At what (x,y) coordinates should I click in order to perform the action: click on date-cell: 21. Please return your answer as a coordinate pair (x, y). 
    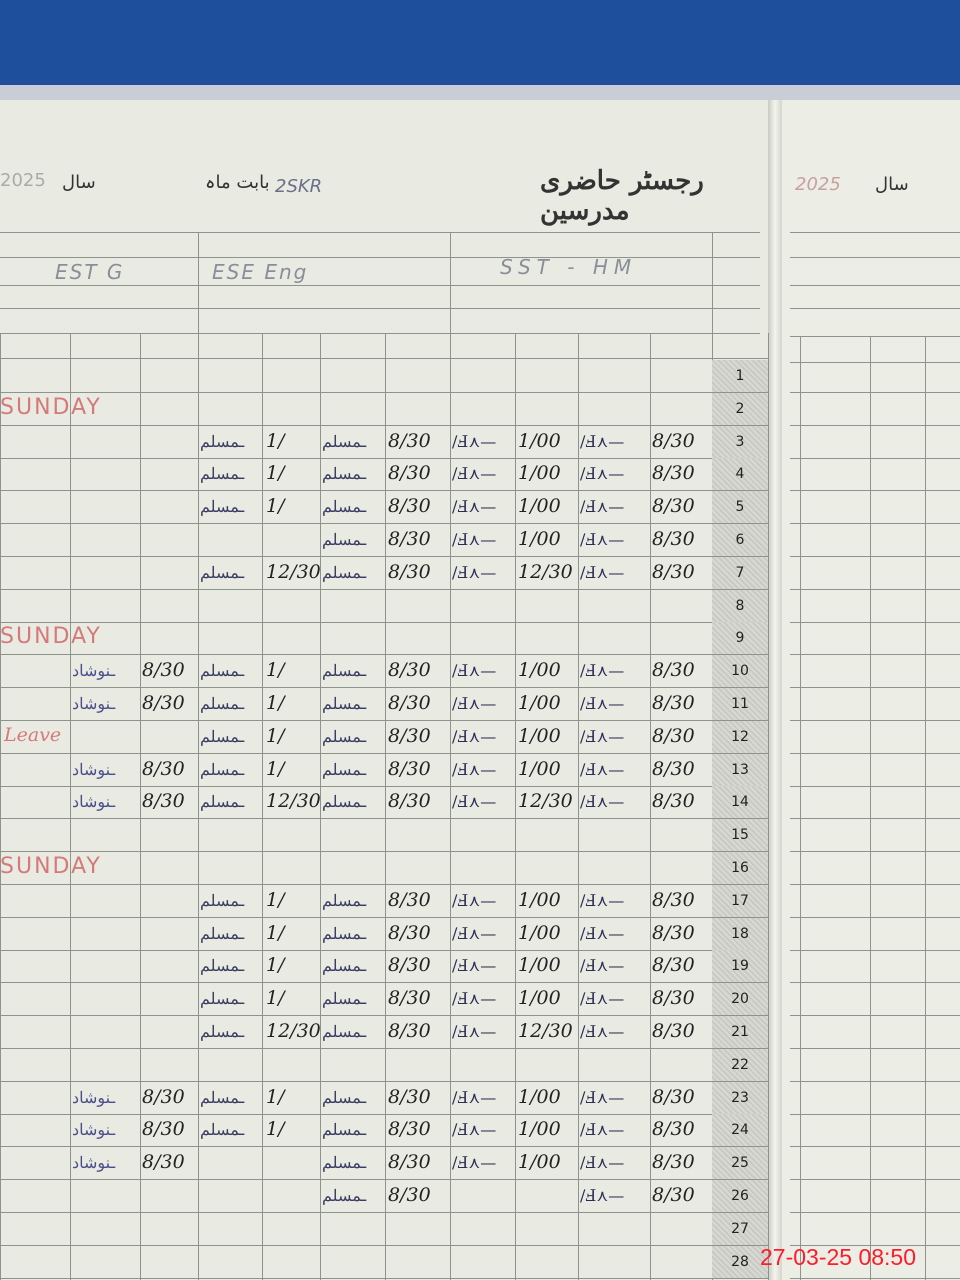
    Looking at the image, I should click on (740, 1032).